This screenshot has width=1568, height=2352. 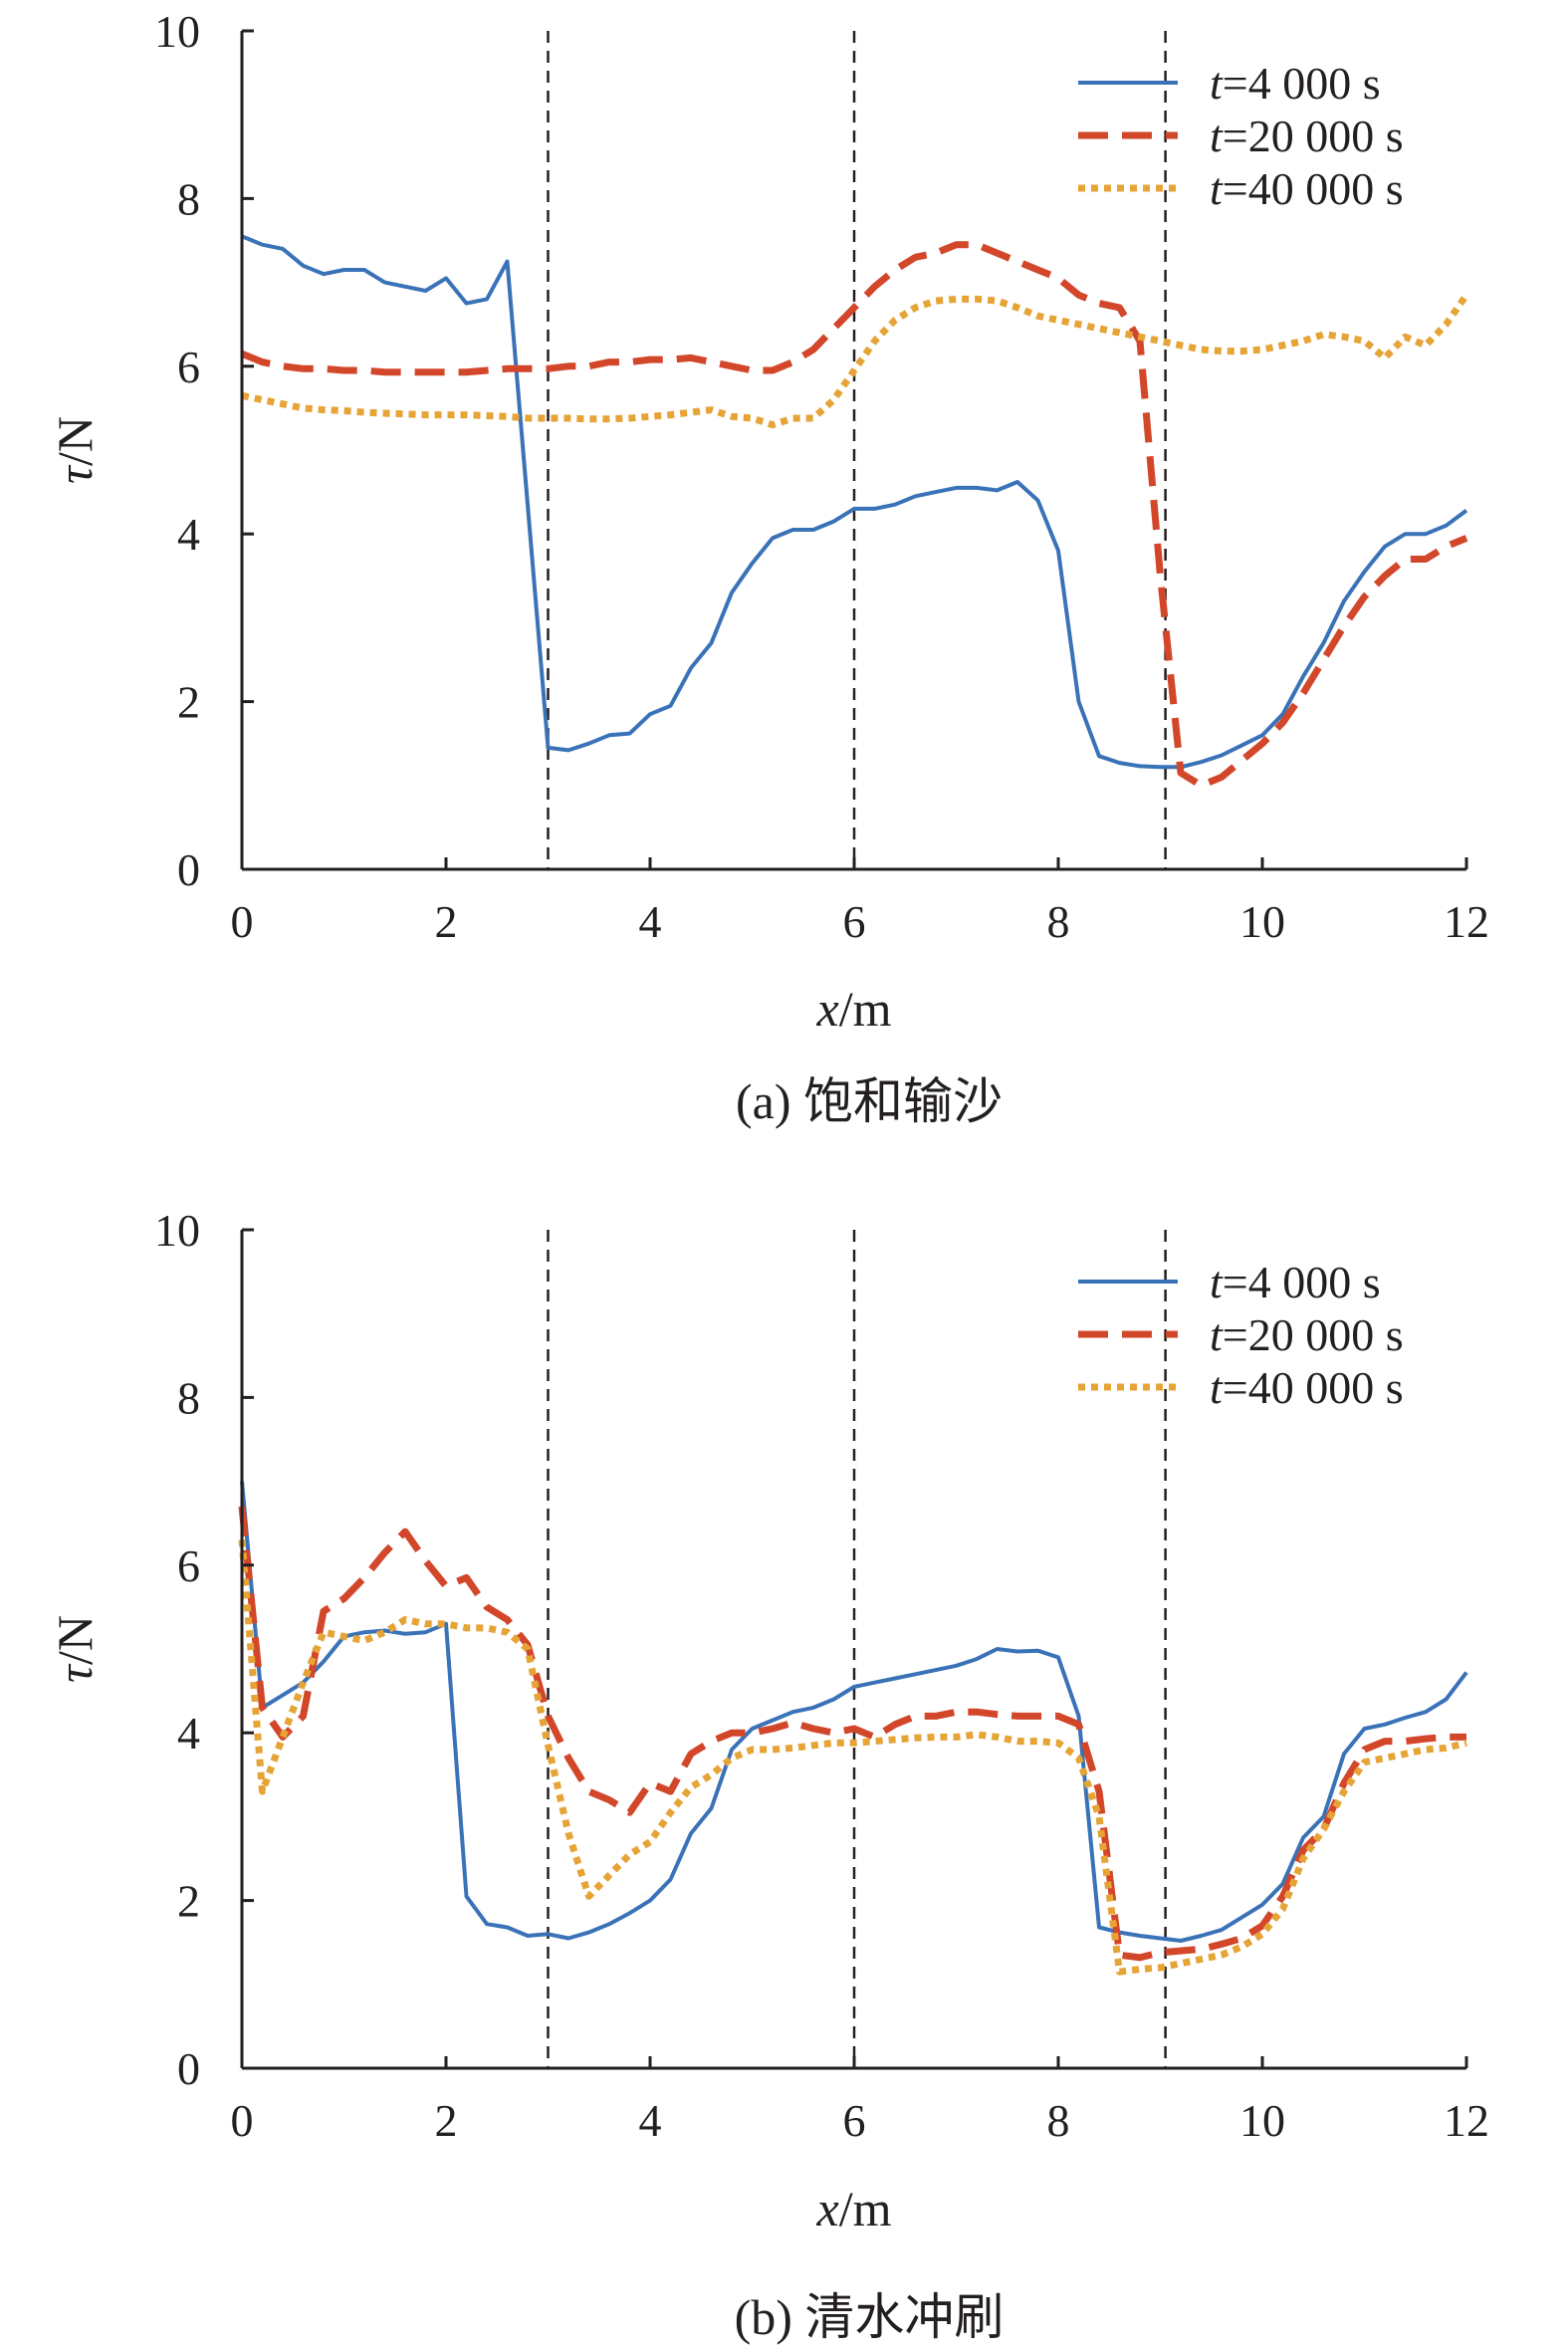 I want to click on figure-caption: (a) 饱和输沙, so click(x=870, y=1101).